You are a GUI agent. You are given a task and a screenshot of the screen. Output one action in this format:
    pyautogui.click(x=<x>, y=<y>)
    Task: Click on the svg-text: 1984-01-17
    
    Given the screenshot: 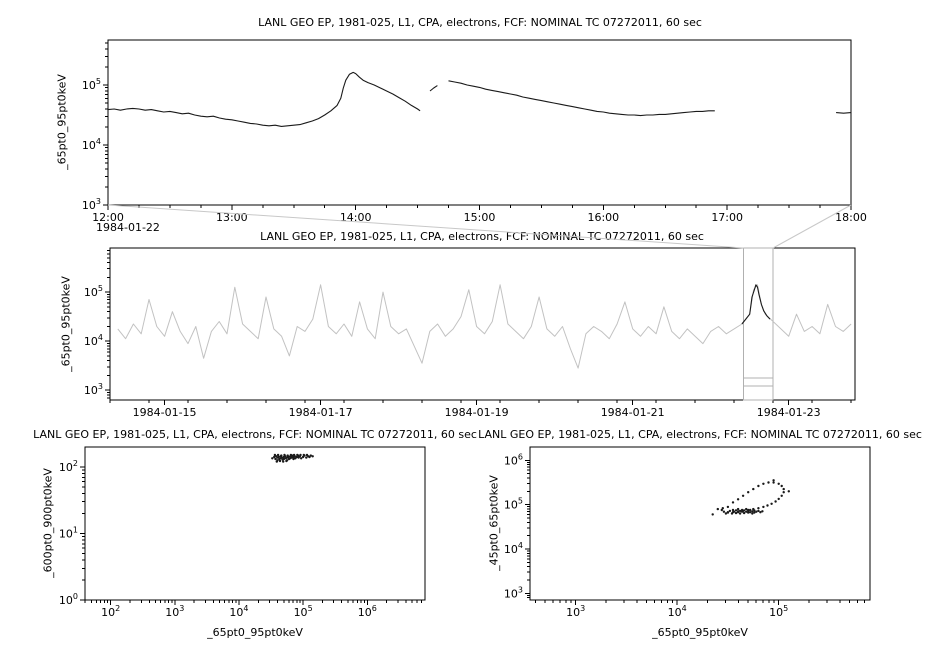 What is the action you would take?
    pyautogui.click(x=321, y=412)
    